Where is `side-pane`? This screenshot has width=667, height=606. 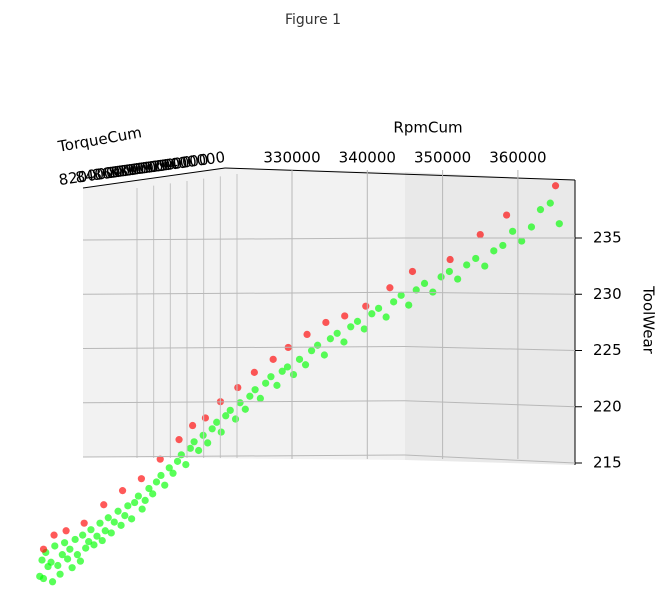
side-pane is located at coordinates (490, 318).